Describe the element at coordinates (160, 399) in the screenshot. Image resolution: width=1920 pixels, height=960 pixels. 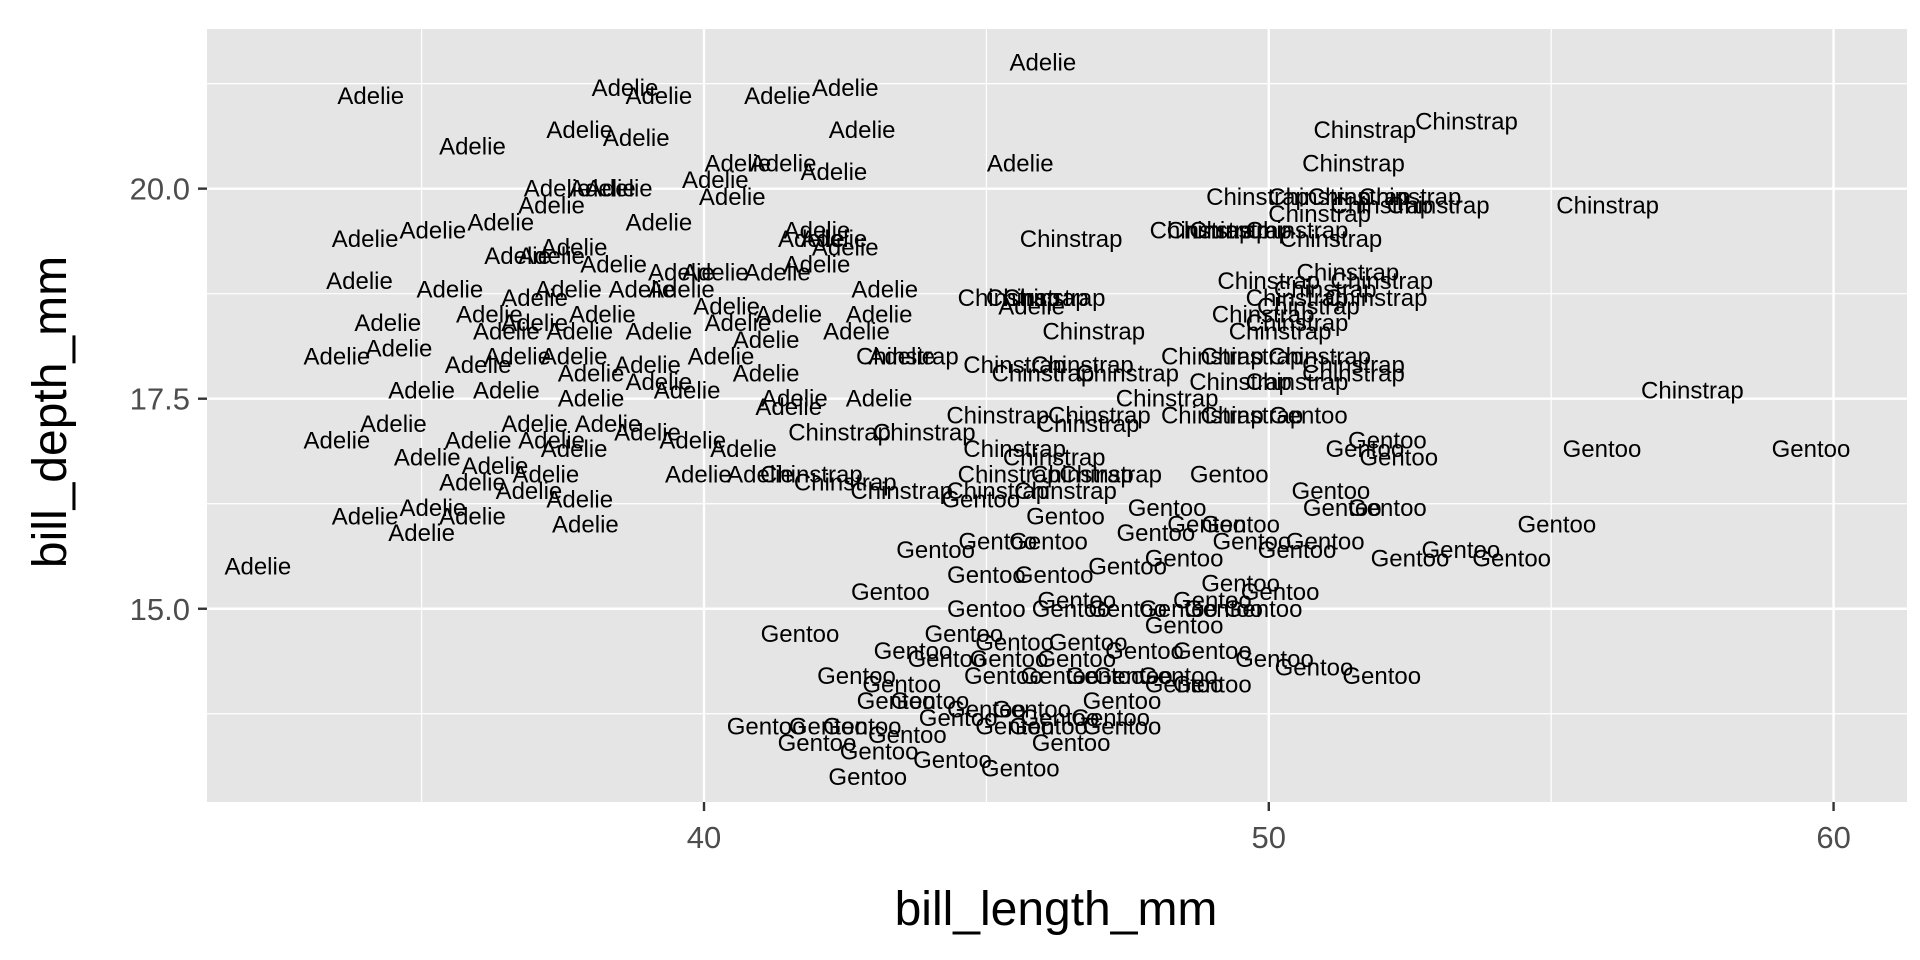
I see `y-tick-labels: 15.0 17.5 20.0` at that location.